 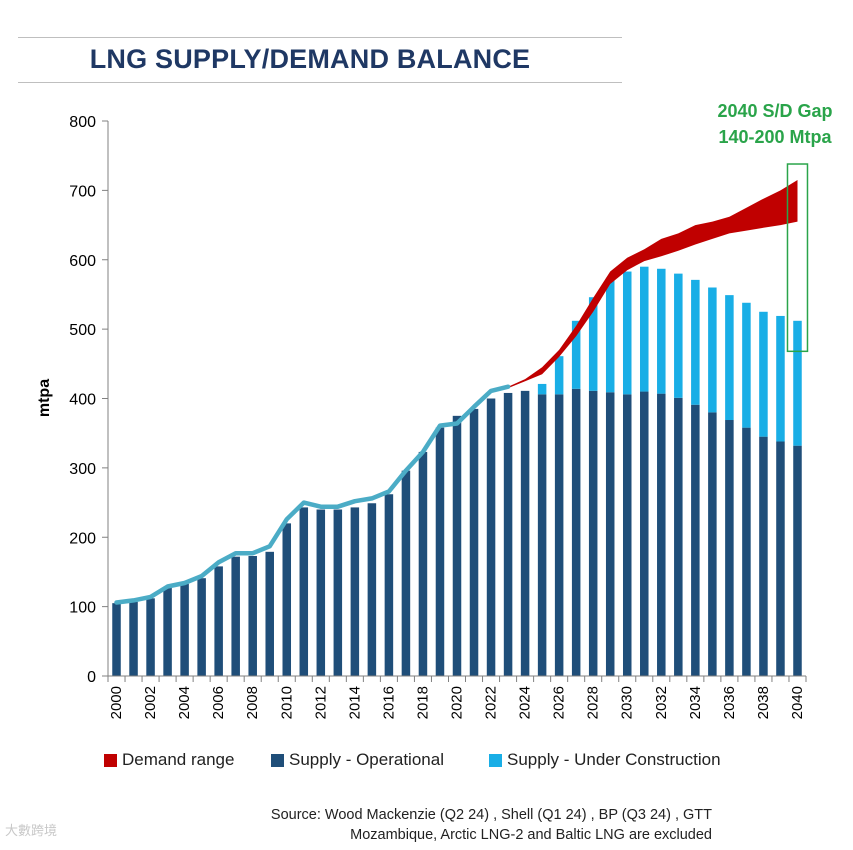 What do you see at coordinates (178, 759) in the screenshot?
I see `legend-label-demand: Demand range` at bounding box center [178, 759].